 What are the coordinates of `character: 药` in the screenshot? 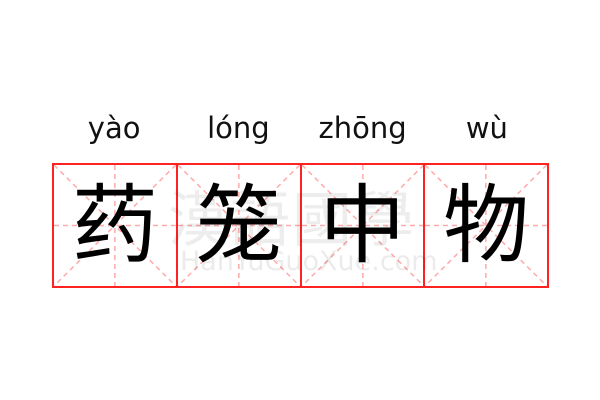 It's located at (114, 225).